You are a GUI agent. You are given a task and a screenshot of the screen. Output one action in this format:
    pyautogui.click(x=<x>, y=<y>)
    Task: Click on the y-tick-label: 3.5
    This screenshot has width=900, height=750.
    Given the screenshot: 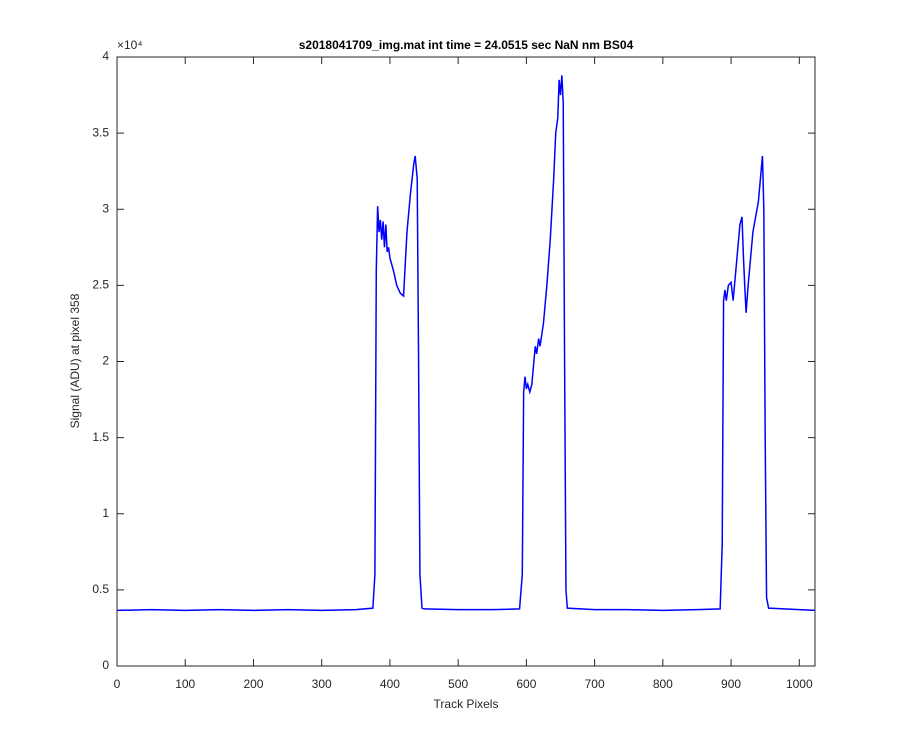 What is the action you would take?
    pyautogui.click(x=100, y=132)
    